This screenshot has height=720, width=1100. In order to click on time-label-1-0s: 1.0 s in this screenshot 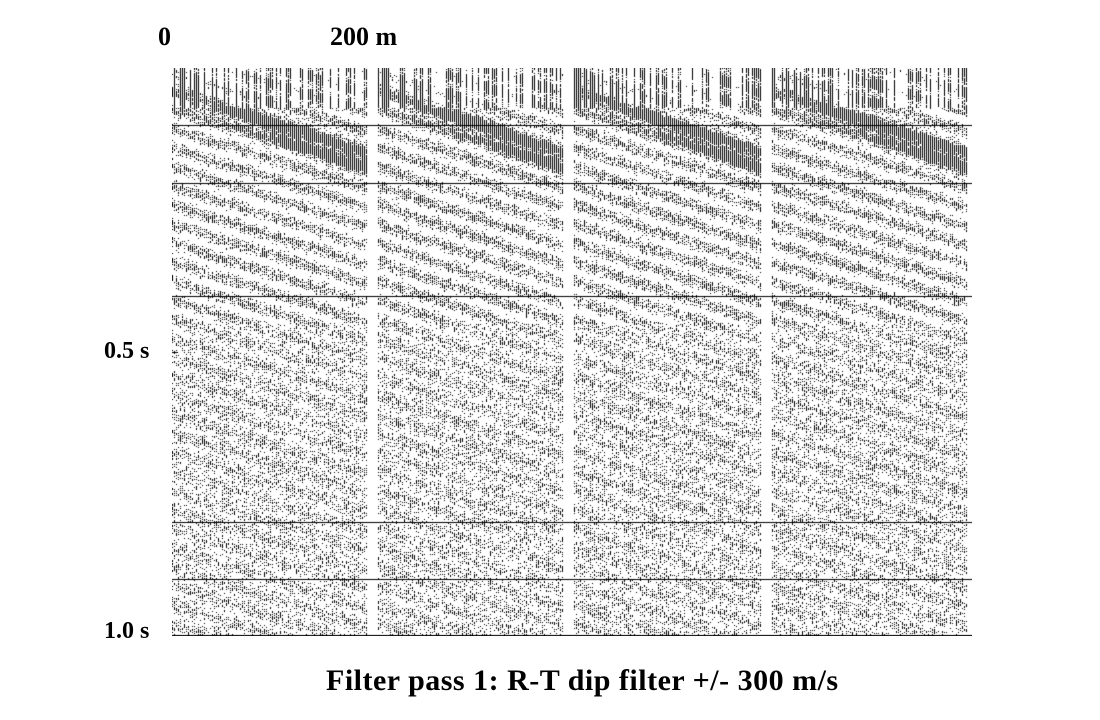, I will do `click(127, 631)`.